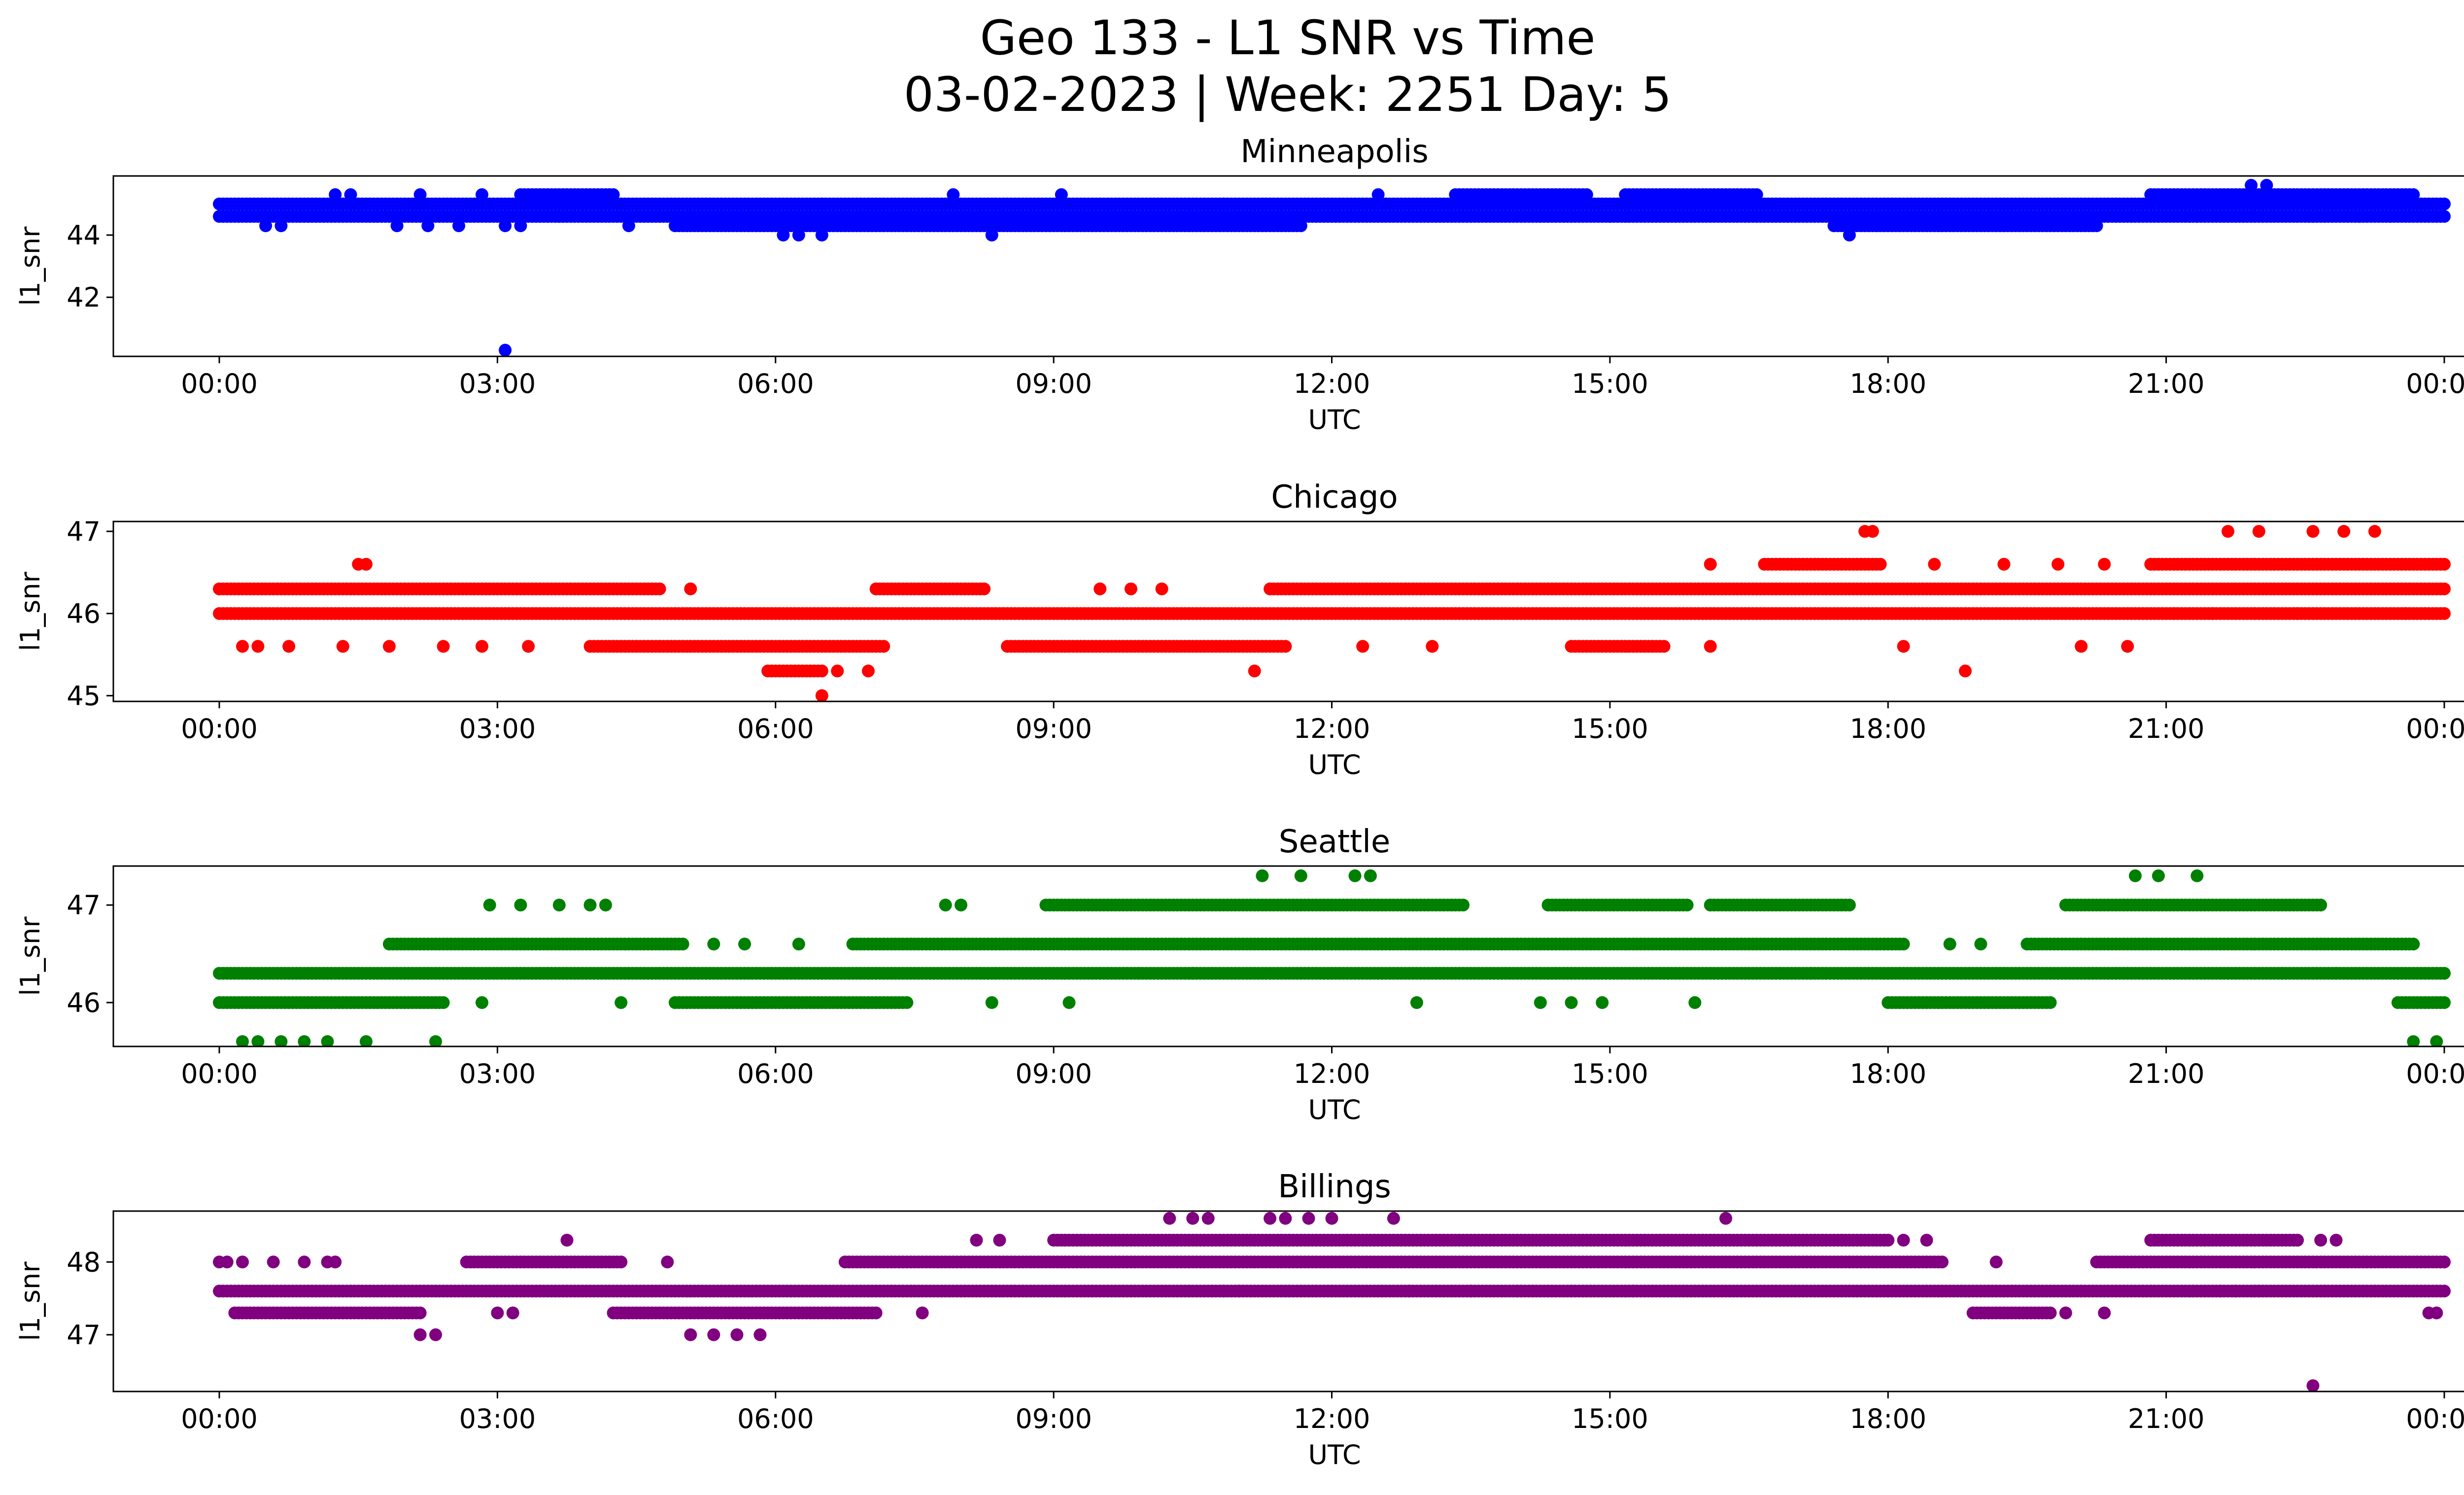  Describe the element at coordinates (1335, 842) in the screenshot. I see `subplot-title: Seattle` at that location.